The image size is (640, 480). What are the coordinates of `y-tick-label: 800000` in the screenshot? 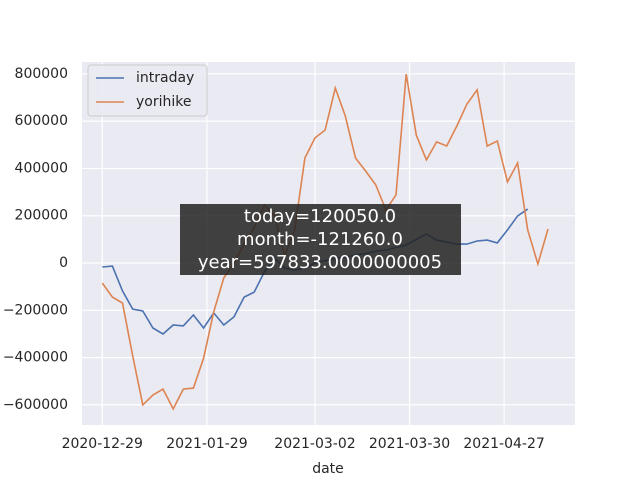 It's located at (41, 74).